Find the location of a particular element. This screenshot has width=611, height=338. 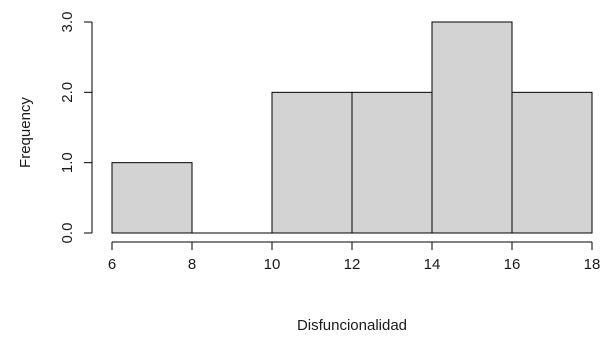

y-tick-label-0: 0.0 is located at coordinates (67, 233).